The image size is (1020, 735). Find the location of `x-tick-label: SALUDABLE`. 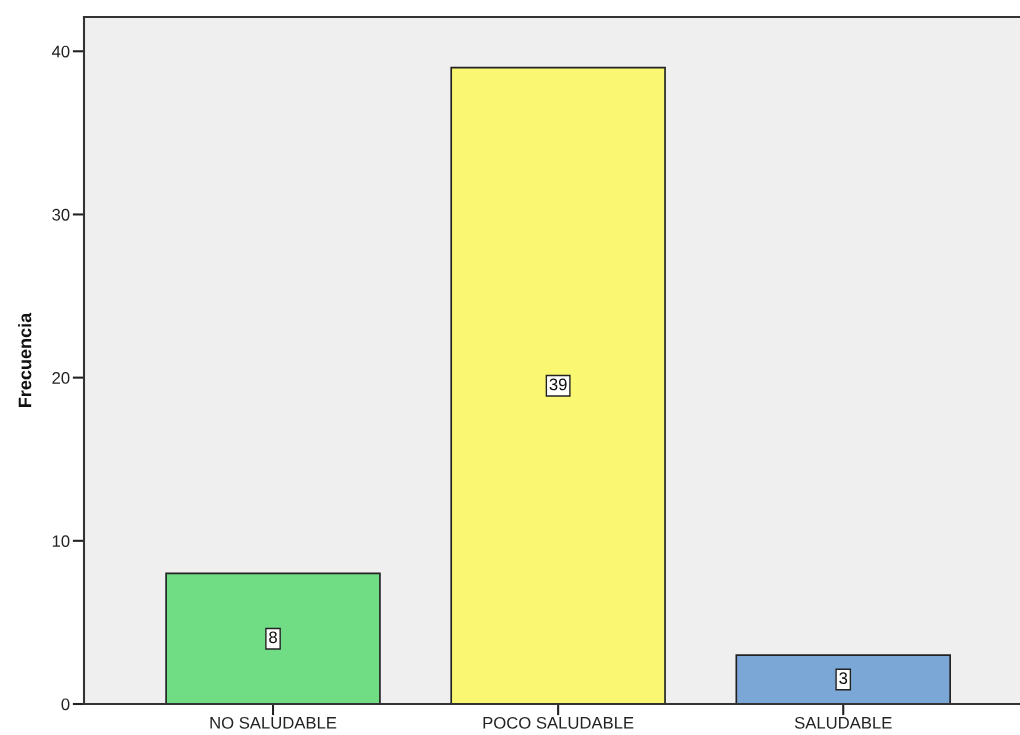

x-tick-label: SALUDABLE is located at coordinates (843, 722).